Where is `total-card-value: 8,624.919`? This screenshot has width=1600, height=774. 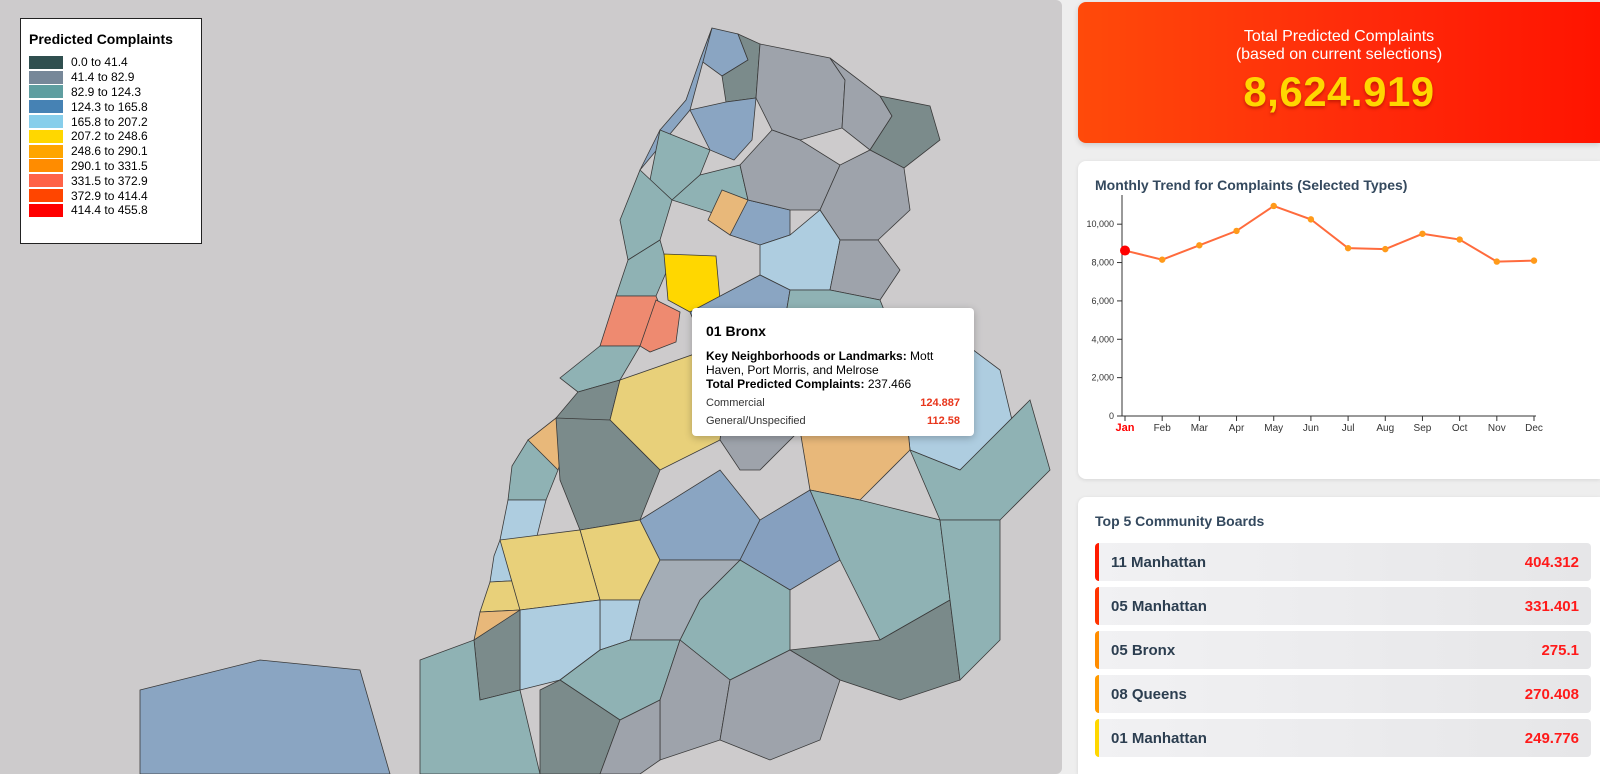 total-card-value: 8,624.919 is located at coordinates (1339, 91).